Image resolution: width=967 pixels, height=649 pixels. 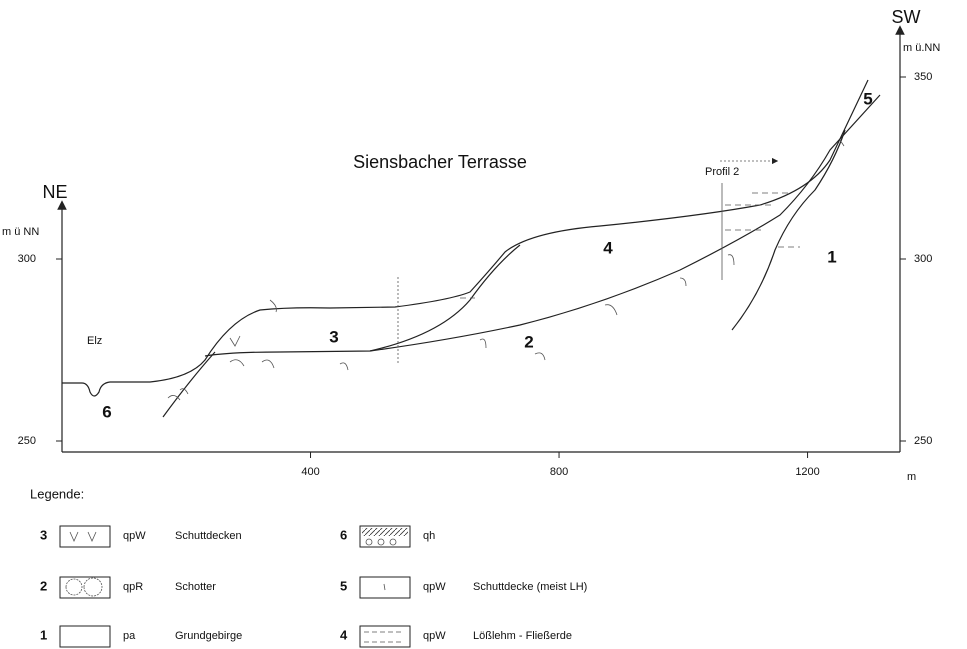 I want to click on y-tick-label: 300, so click(x=27, y=259).